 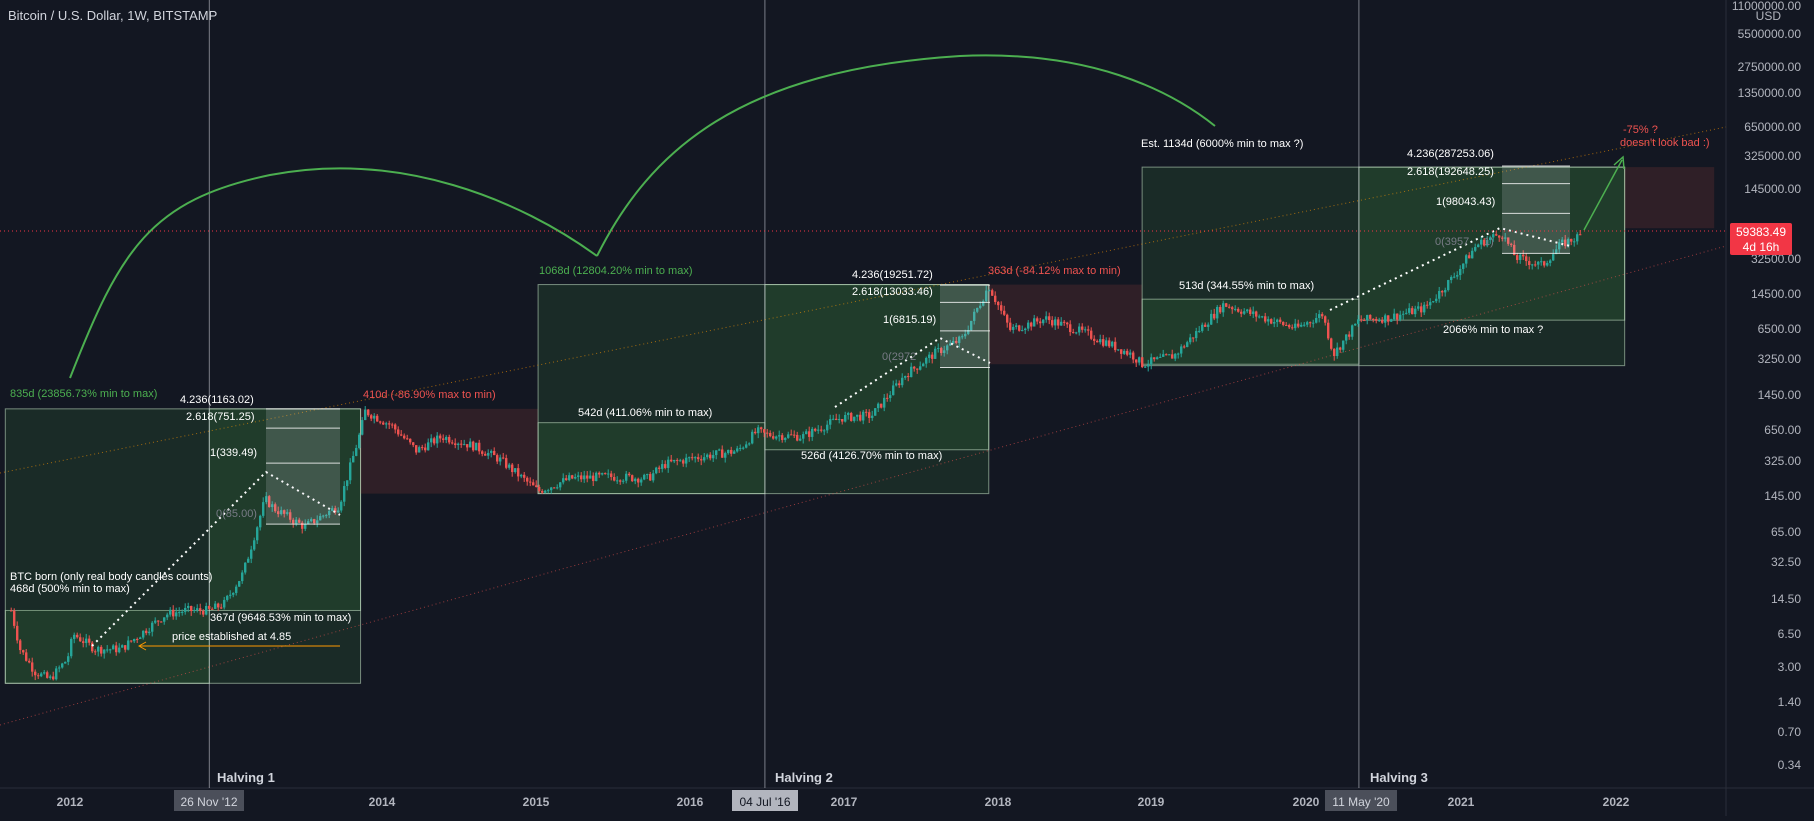 What do you see at coordinates (1361, 800) in the screenshot?
I see `halving-3-date-badge` at bounding box center [1361, 800].